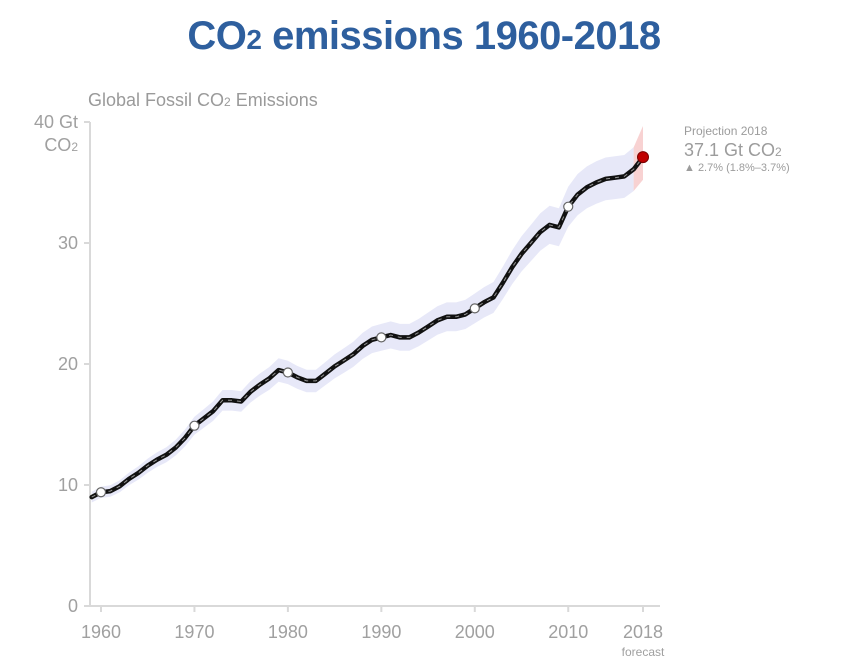 This screenshot has height=662, width=848. What do you see at coordinates (254, 39) in the screenshot?
I see `title-subscript: 2` at bounding box center [254, 39].